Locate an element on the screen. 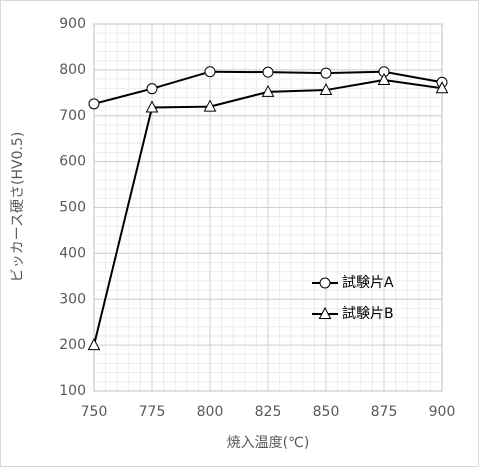 The height and width of the screenshot is (467, 479). legend-label: 試験片B is located at coordinates (368, 314).